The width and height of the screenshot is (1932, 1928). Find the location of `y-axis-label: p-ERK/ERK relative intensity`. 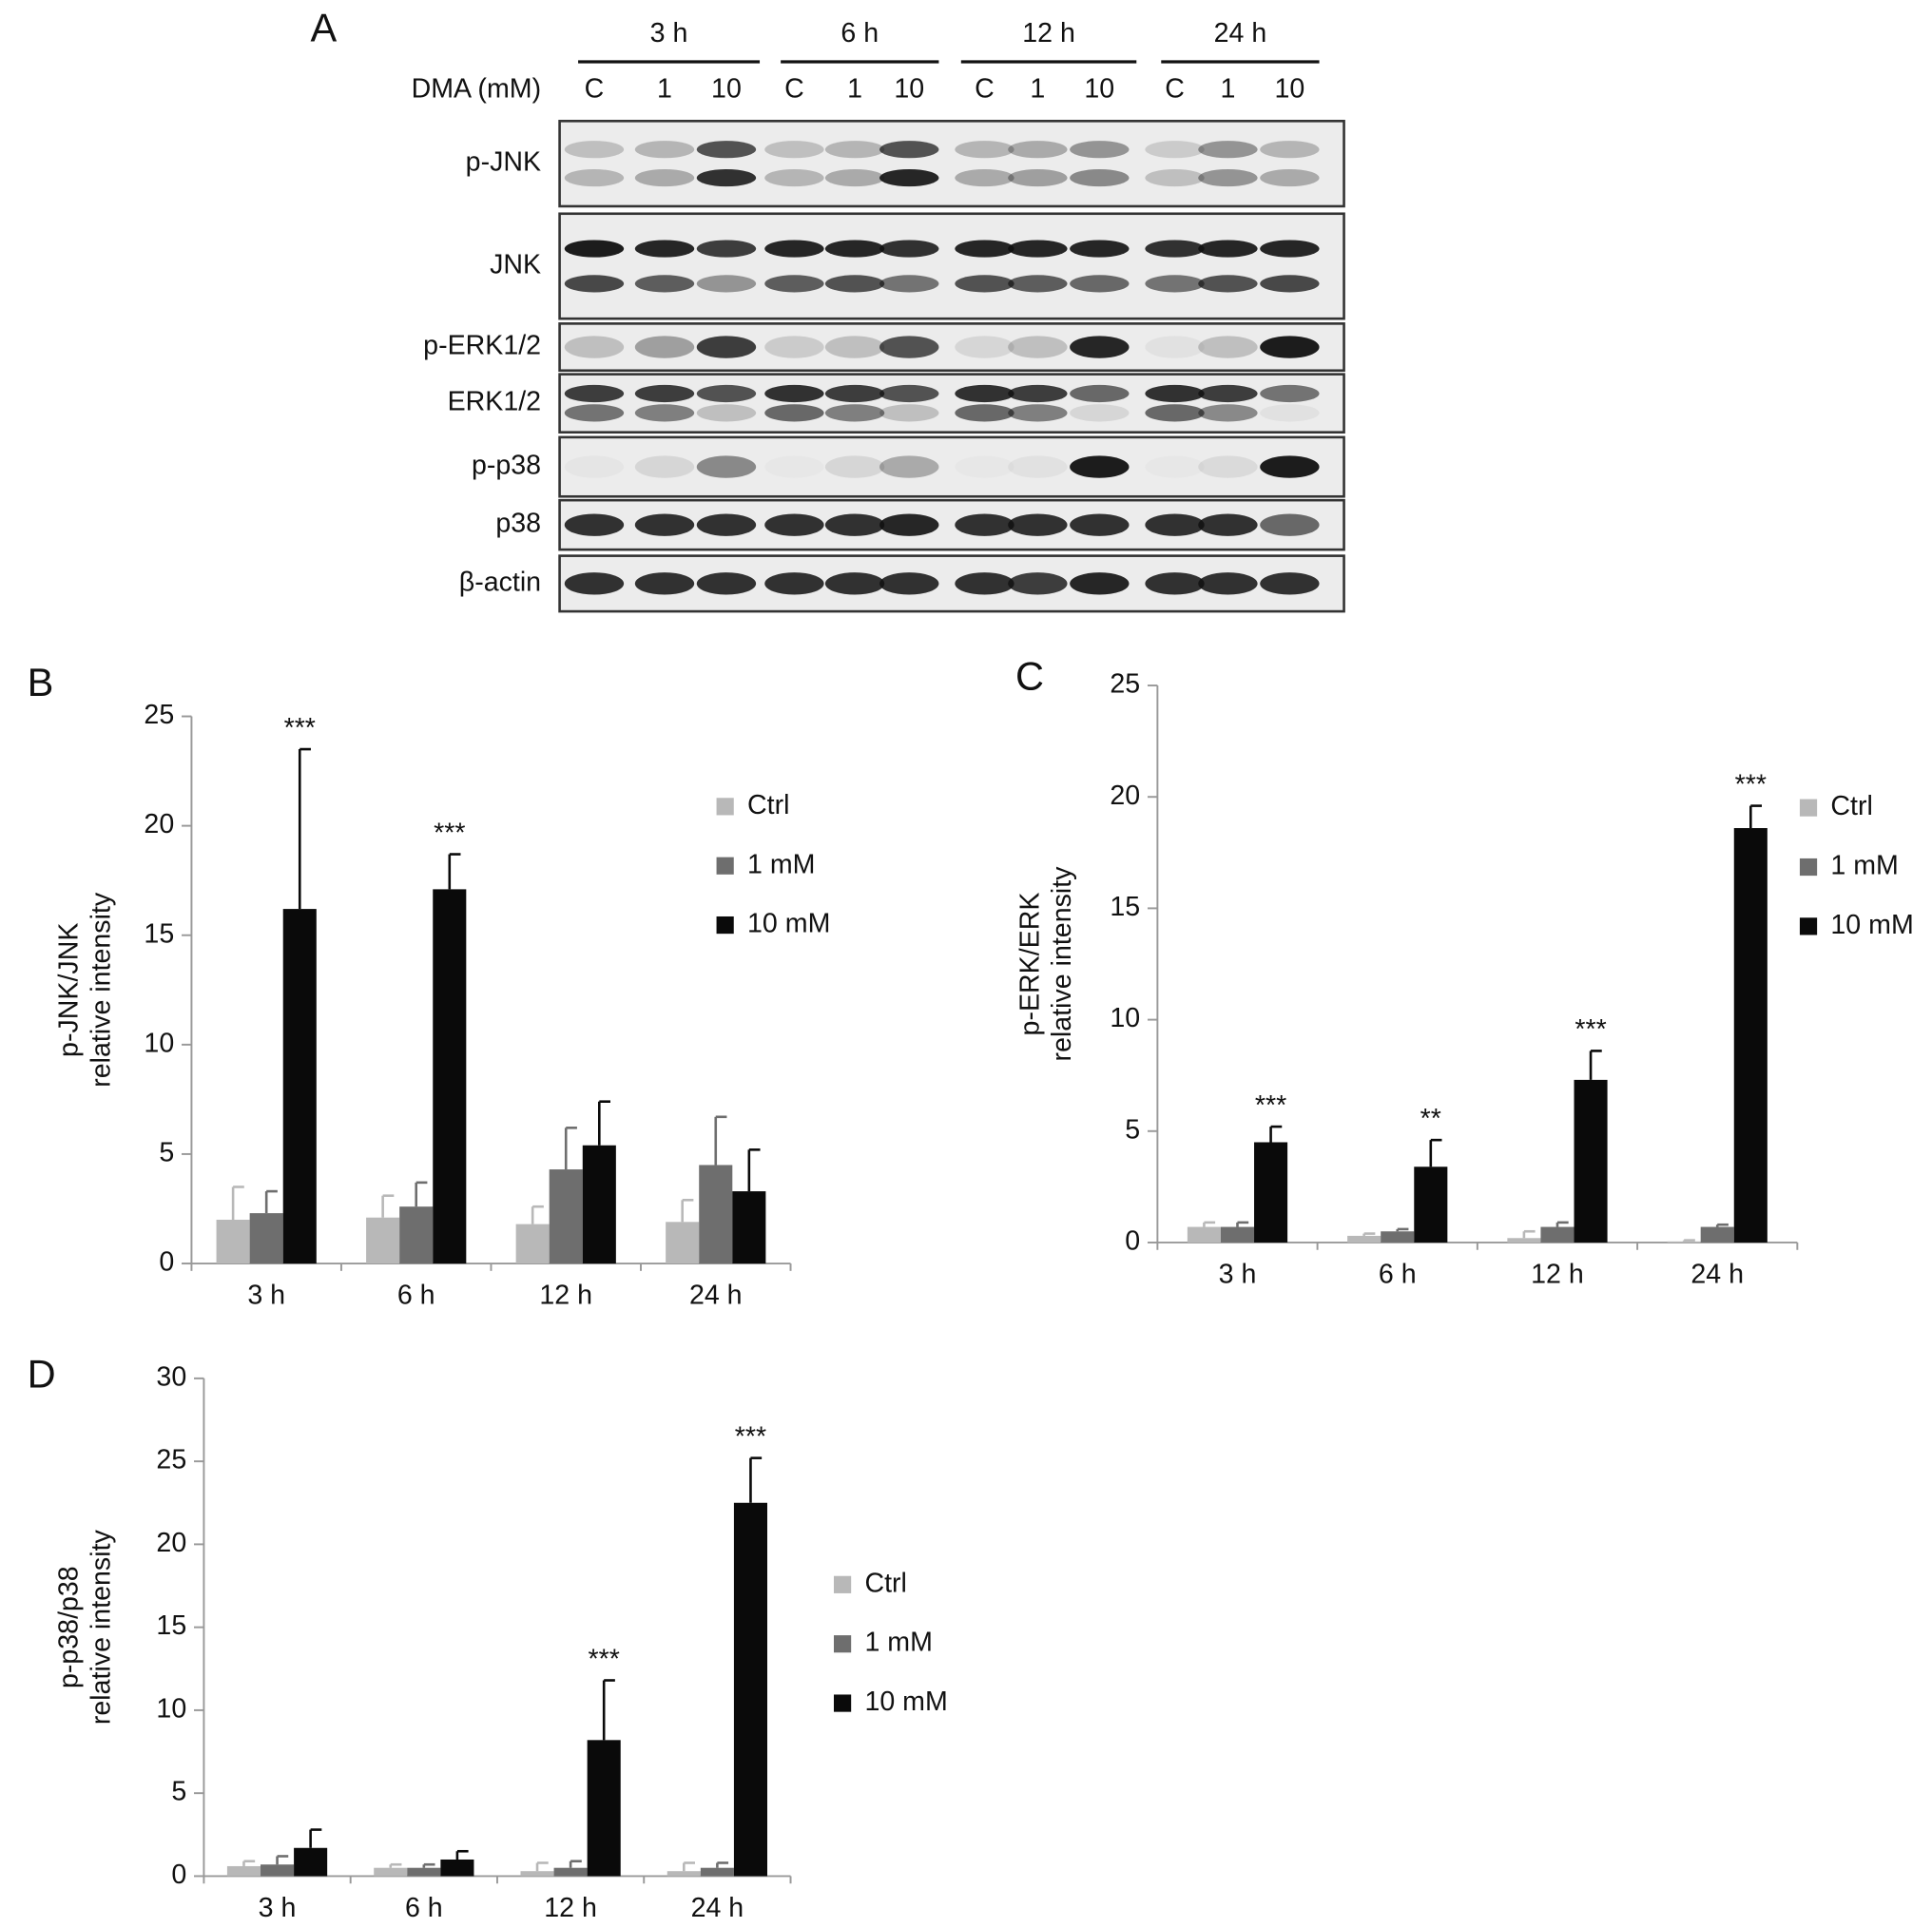

y-axis-label: p-ERK/ERK relative intensity is located at coordinates (1045, 964).